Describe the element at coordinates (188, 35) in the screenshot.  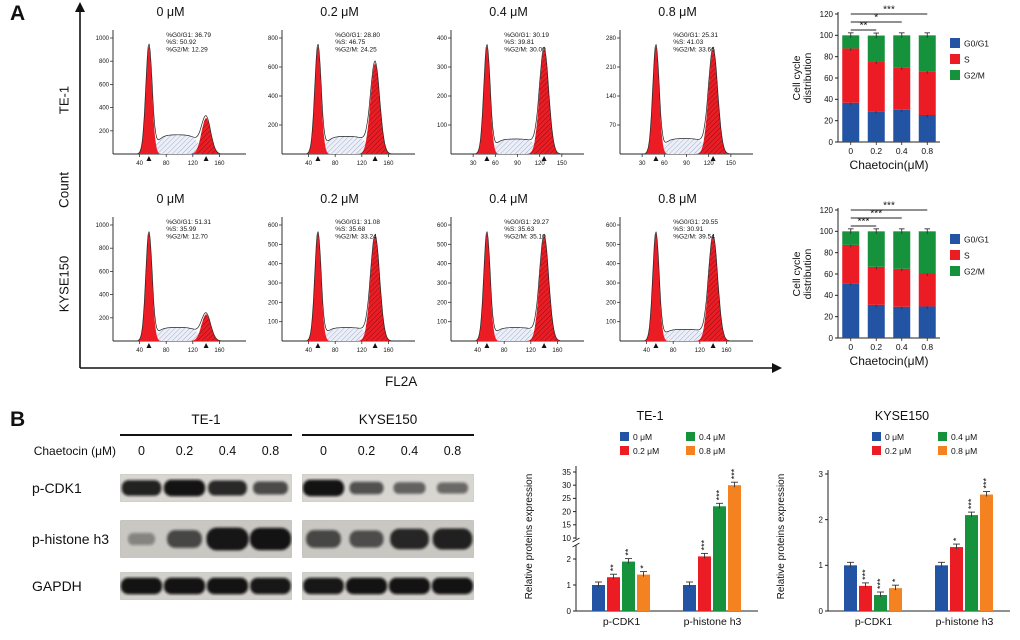
I see `percentage-annotation: %G0/G1: 36.79` at that location.